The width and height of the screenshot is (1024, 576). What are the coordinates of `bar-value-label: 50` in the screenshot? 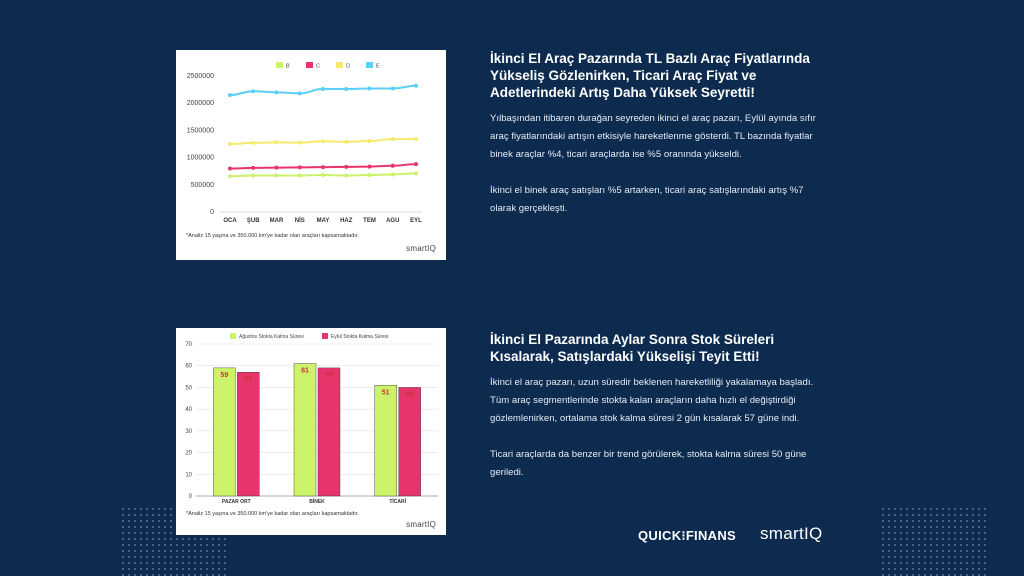 It's located at (410, 394).